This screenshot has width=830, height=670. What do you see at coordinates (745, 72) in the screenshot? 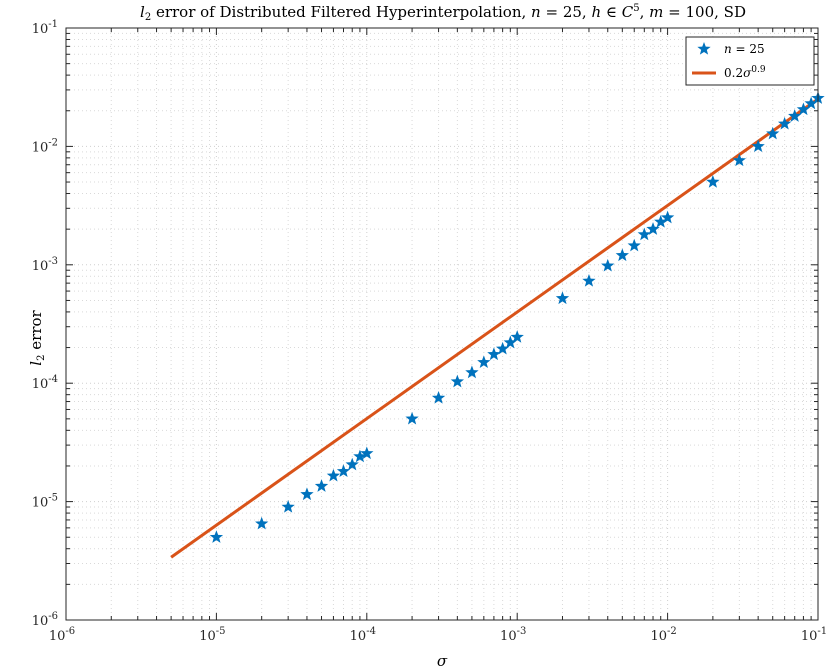
I see `legend-entry-fit: 0.2σ0.9` at bounding box center [745, 72].